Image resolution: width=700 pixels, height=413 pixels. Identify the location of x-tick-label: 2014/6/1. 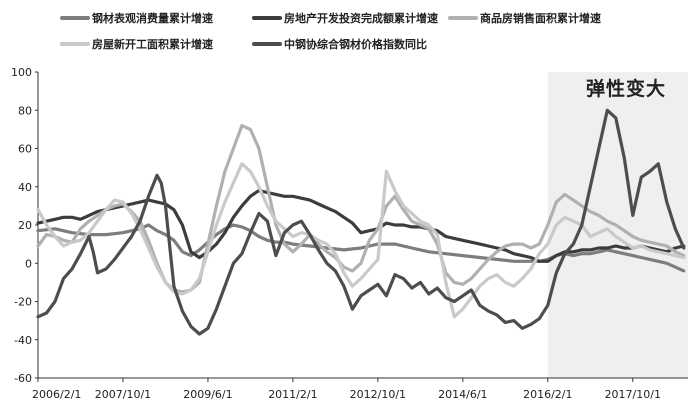
(462, 394).